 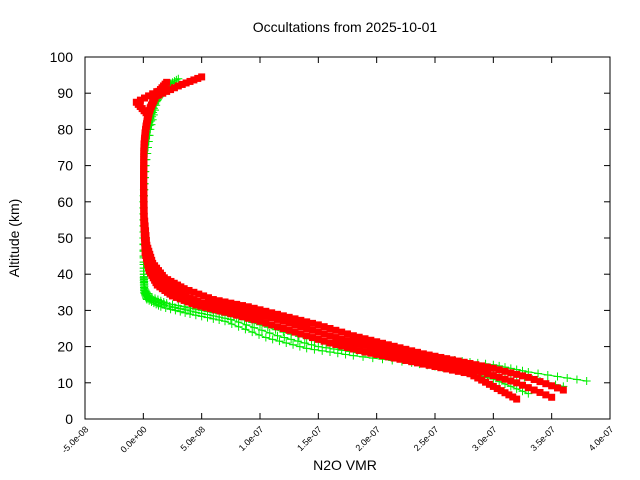 I want to click on y-tick-label: 20, so click(x=65, y=347).